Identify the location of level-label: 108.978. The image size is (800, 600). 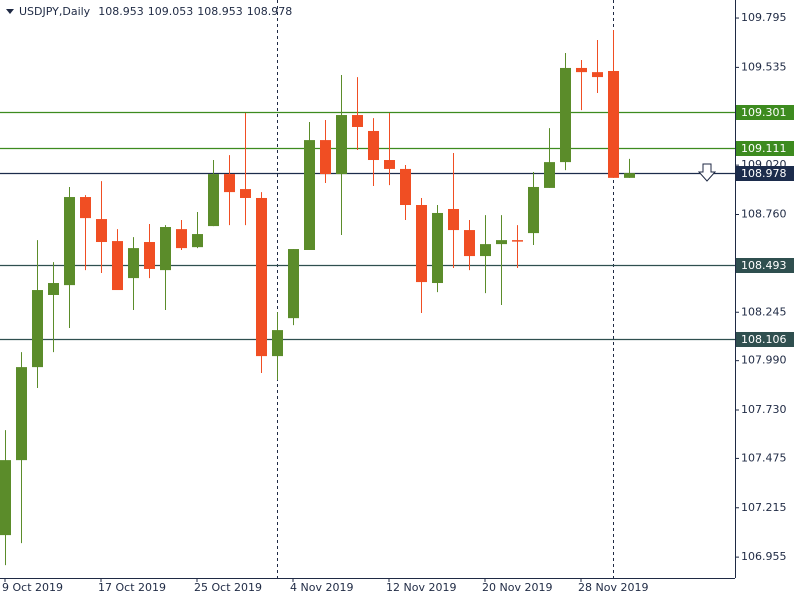
(764, 173).